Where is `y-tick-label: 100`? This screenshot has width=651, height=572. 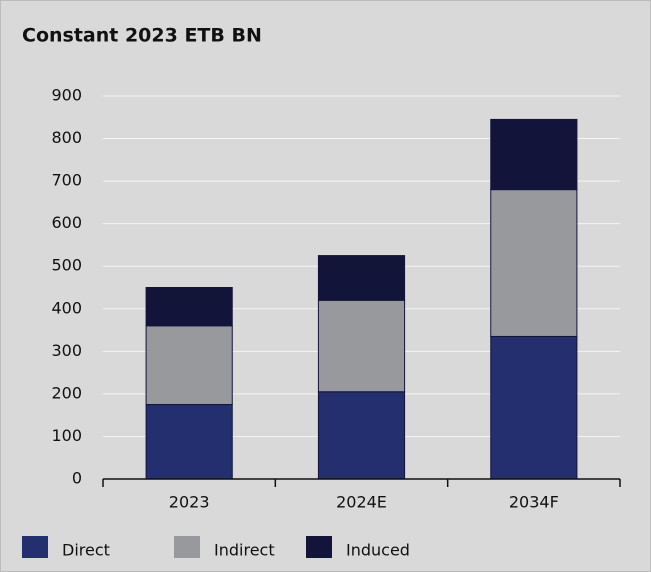
y-tick-label: 100 is located at coordinates (66, 435).